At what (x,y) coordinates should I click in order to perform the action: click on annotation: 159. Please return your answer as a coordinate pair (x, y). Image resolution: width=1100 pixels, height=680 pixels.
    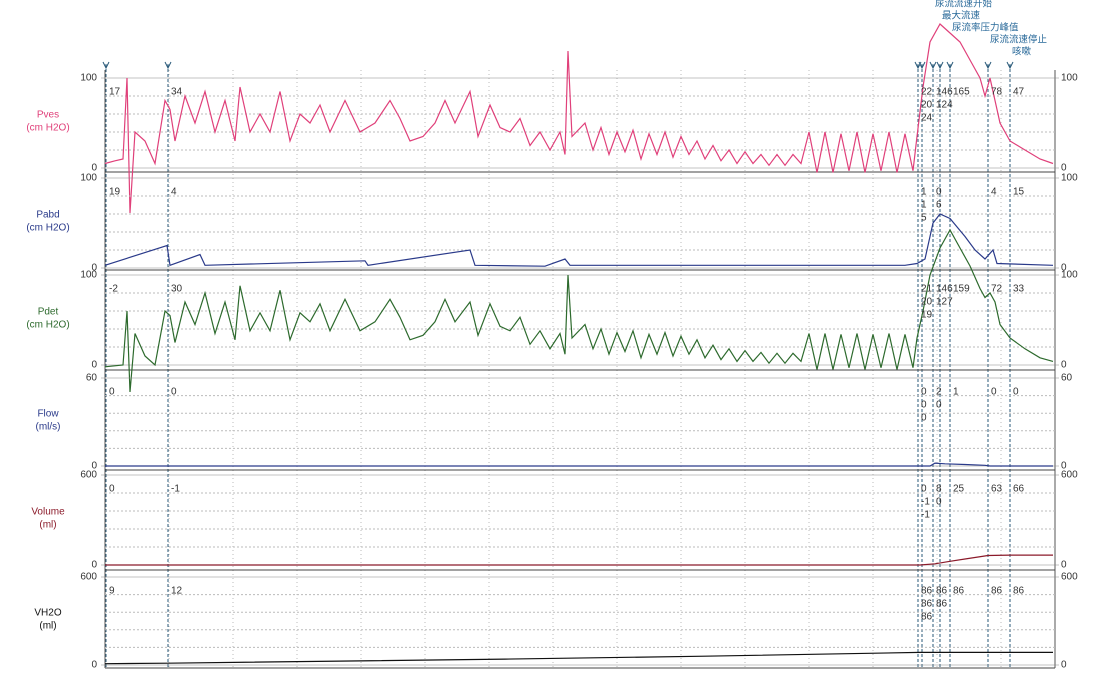
    Looking at the image, I should click on (961, 289).